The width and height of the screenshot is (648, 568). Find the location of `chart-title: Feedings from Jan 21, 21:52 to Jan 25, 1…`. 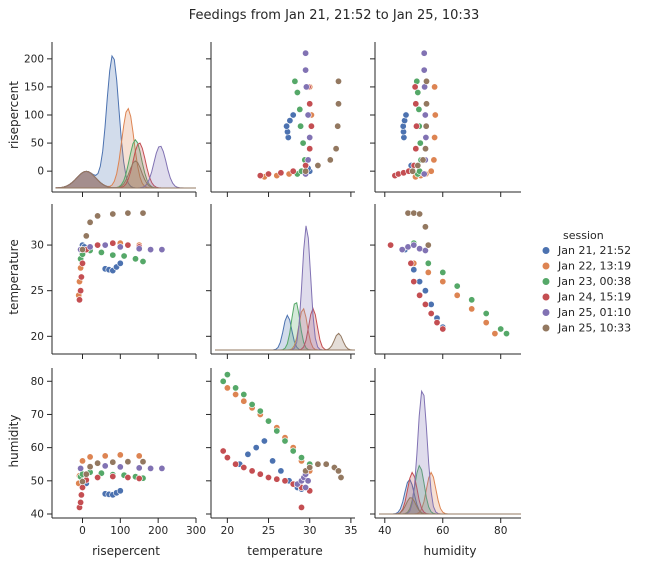

chart-title: Feedings from Jan 21, 21:52 to Jan 25, 1… is located at coordinates (334, 15).